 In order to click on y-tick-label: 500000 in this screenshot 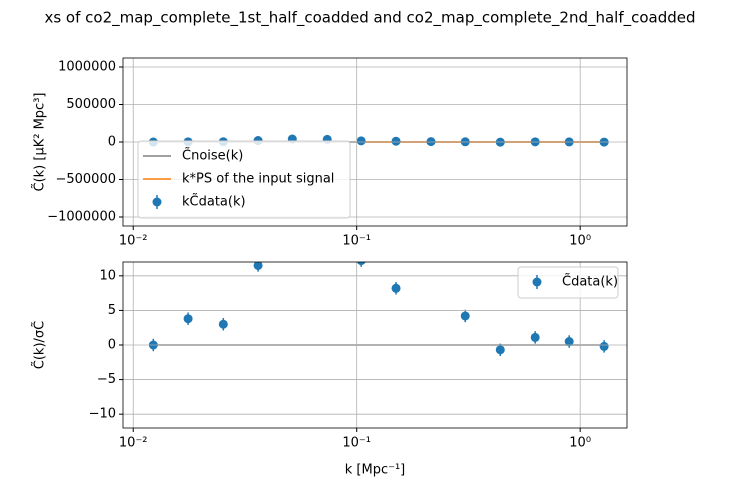, I will do `click(91, 104)`.